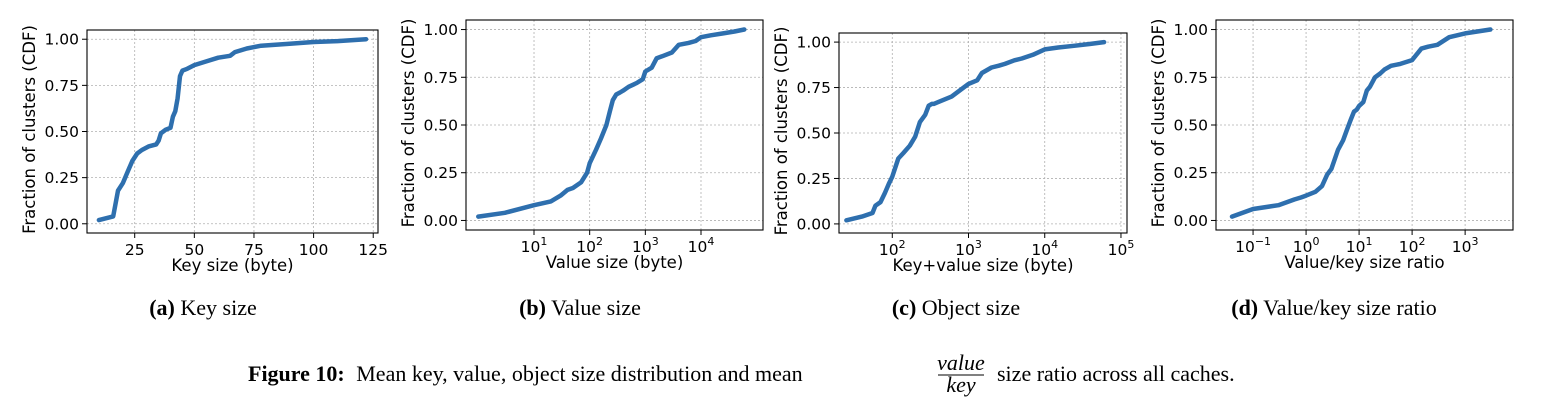  Describe the element at coordinates (254, 250) in the screenshot. I see `x-tick-label: 75` at that location.